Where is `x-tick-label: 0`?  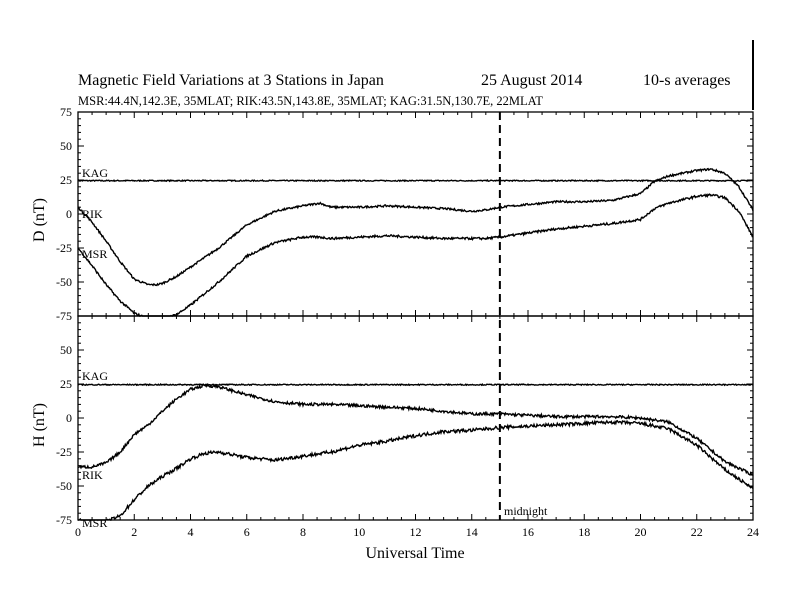 x-tick-label: 0 is located at coordinates (78, 532).